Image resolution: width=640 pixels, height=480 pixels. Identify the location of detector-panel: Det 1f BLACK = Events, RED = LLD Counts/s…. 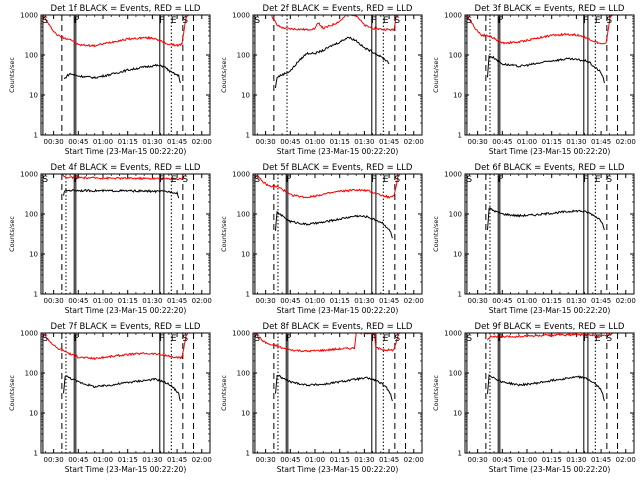
(110, 80).